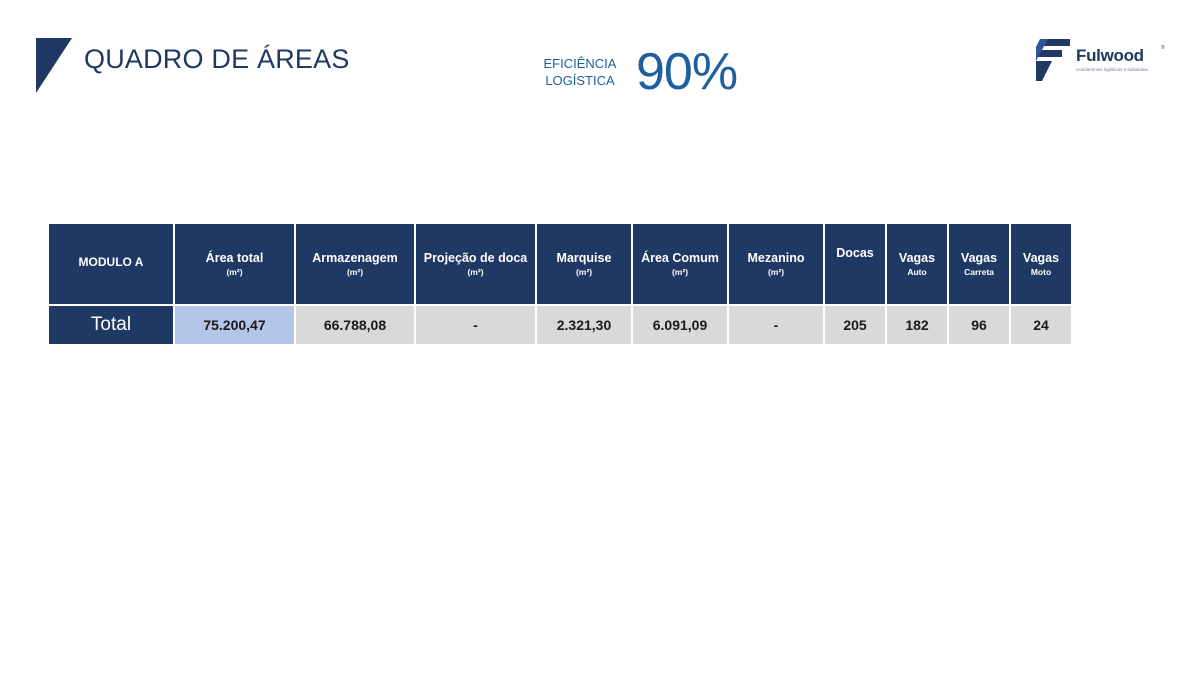  What do you see at coordinates (776, 325) in the screenshot?
I see `cell-mezanino: -` at bounding box center [776, 325].